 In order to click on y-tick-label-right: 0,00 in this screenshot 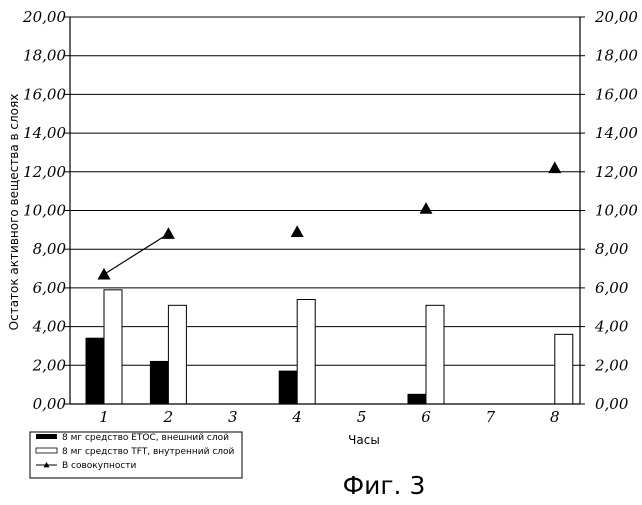, I will do `click(612, 404)`.